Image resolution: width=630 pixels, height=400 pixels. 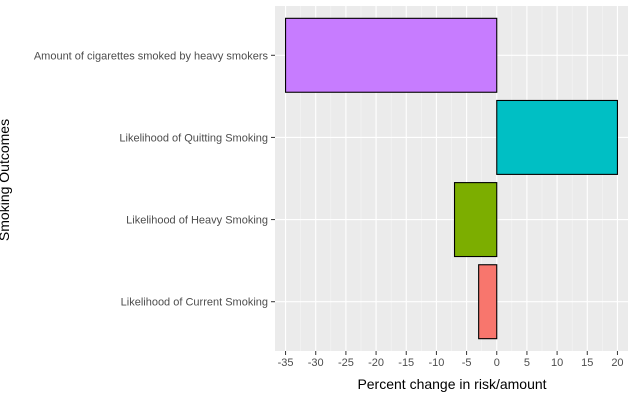 What do you see at coordinates (194, 303) in the screenshot?
I see `y-tick-label: Likelihood of Current Smoking` at bounding box center [194, 303].